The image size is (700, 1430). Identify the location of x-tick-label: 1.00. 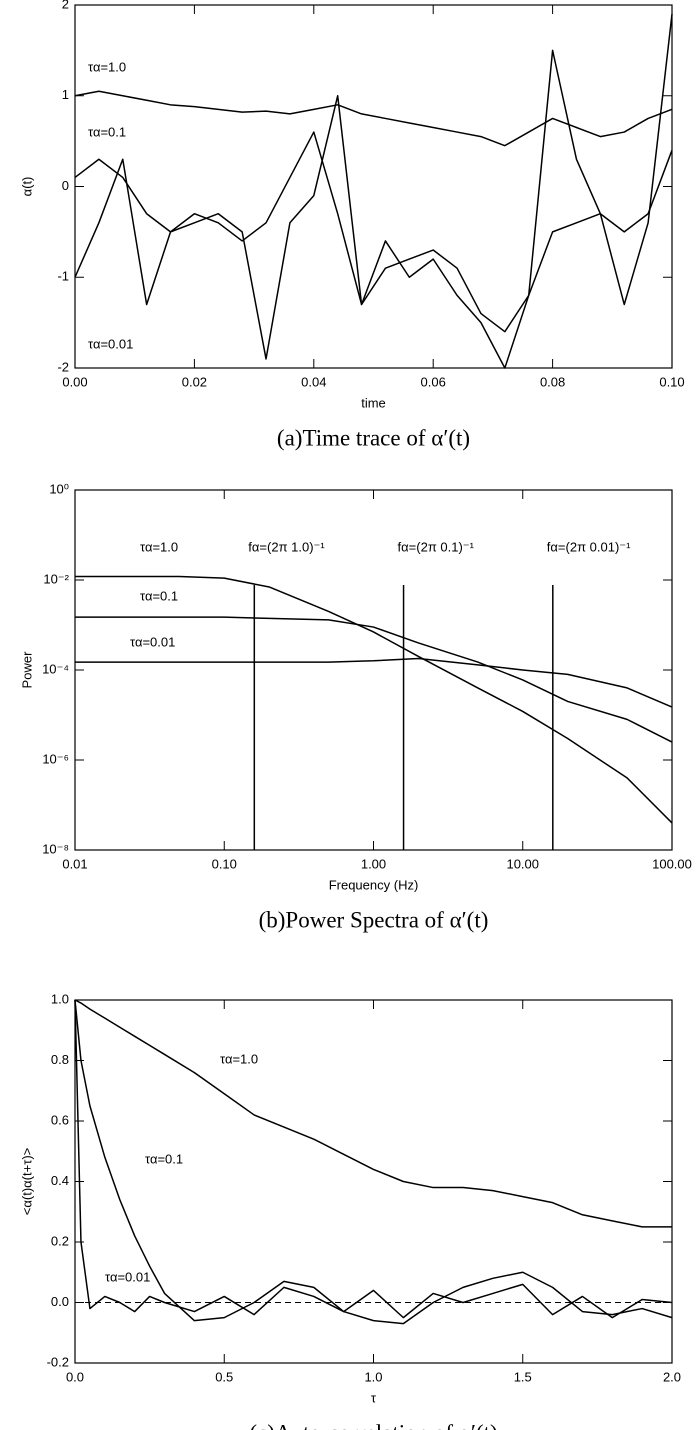
(373, 863).